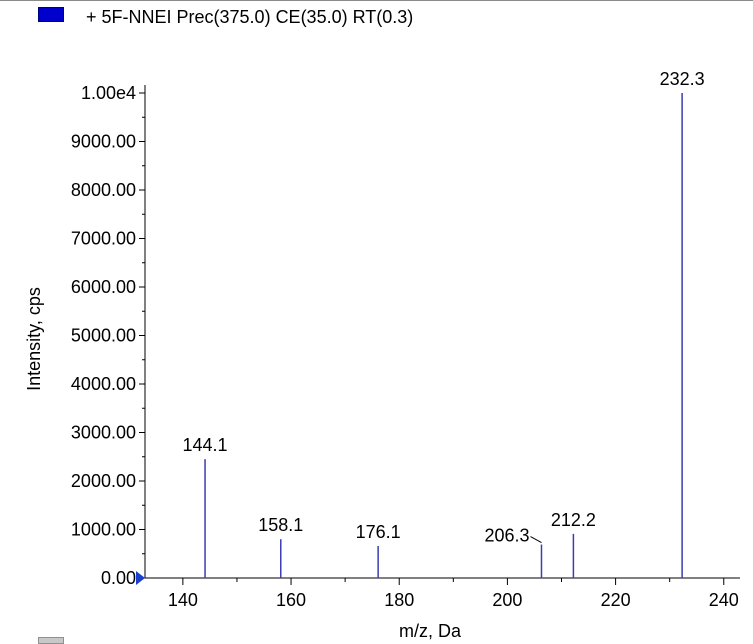  What do you see at coordinates (103, 481) in the screenshot?
I see `y-tick-label: 2000.00` at bounding box center [103, 481].